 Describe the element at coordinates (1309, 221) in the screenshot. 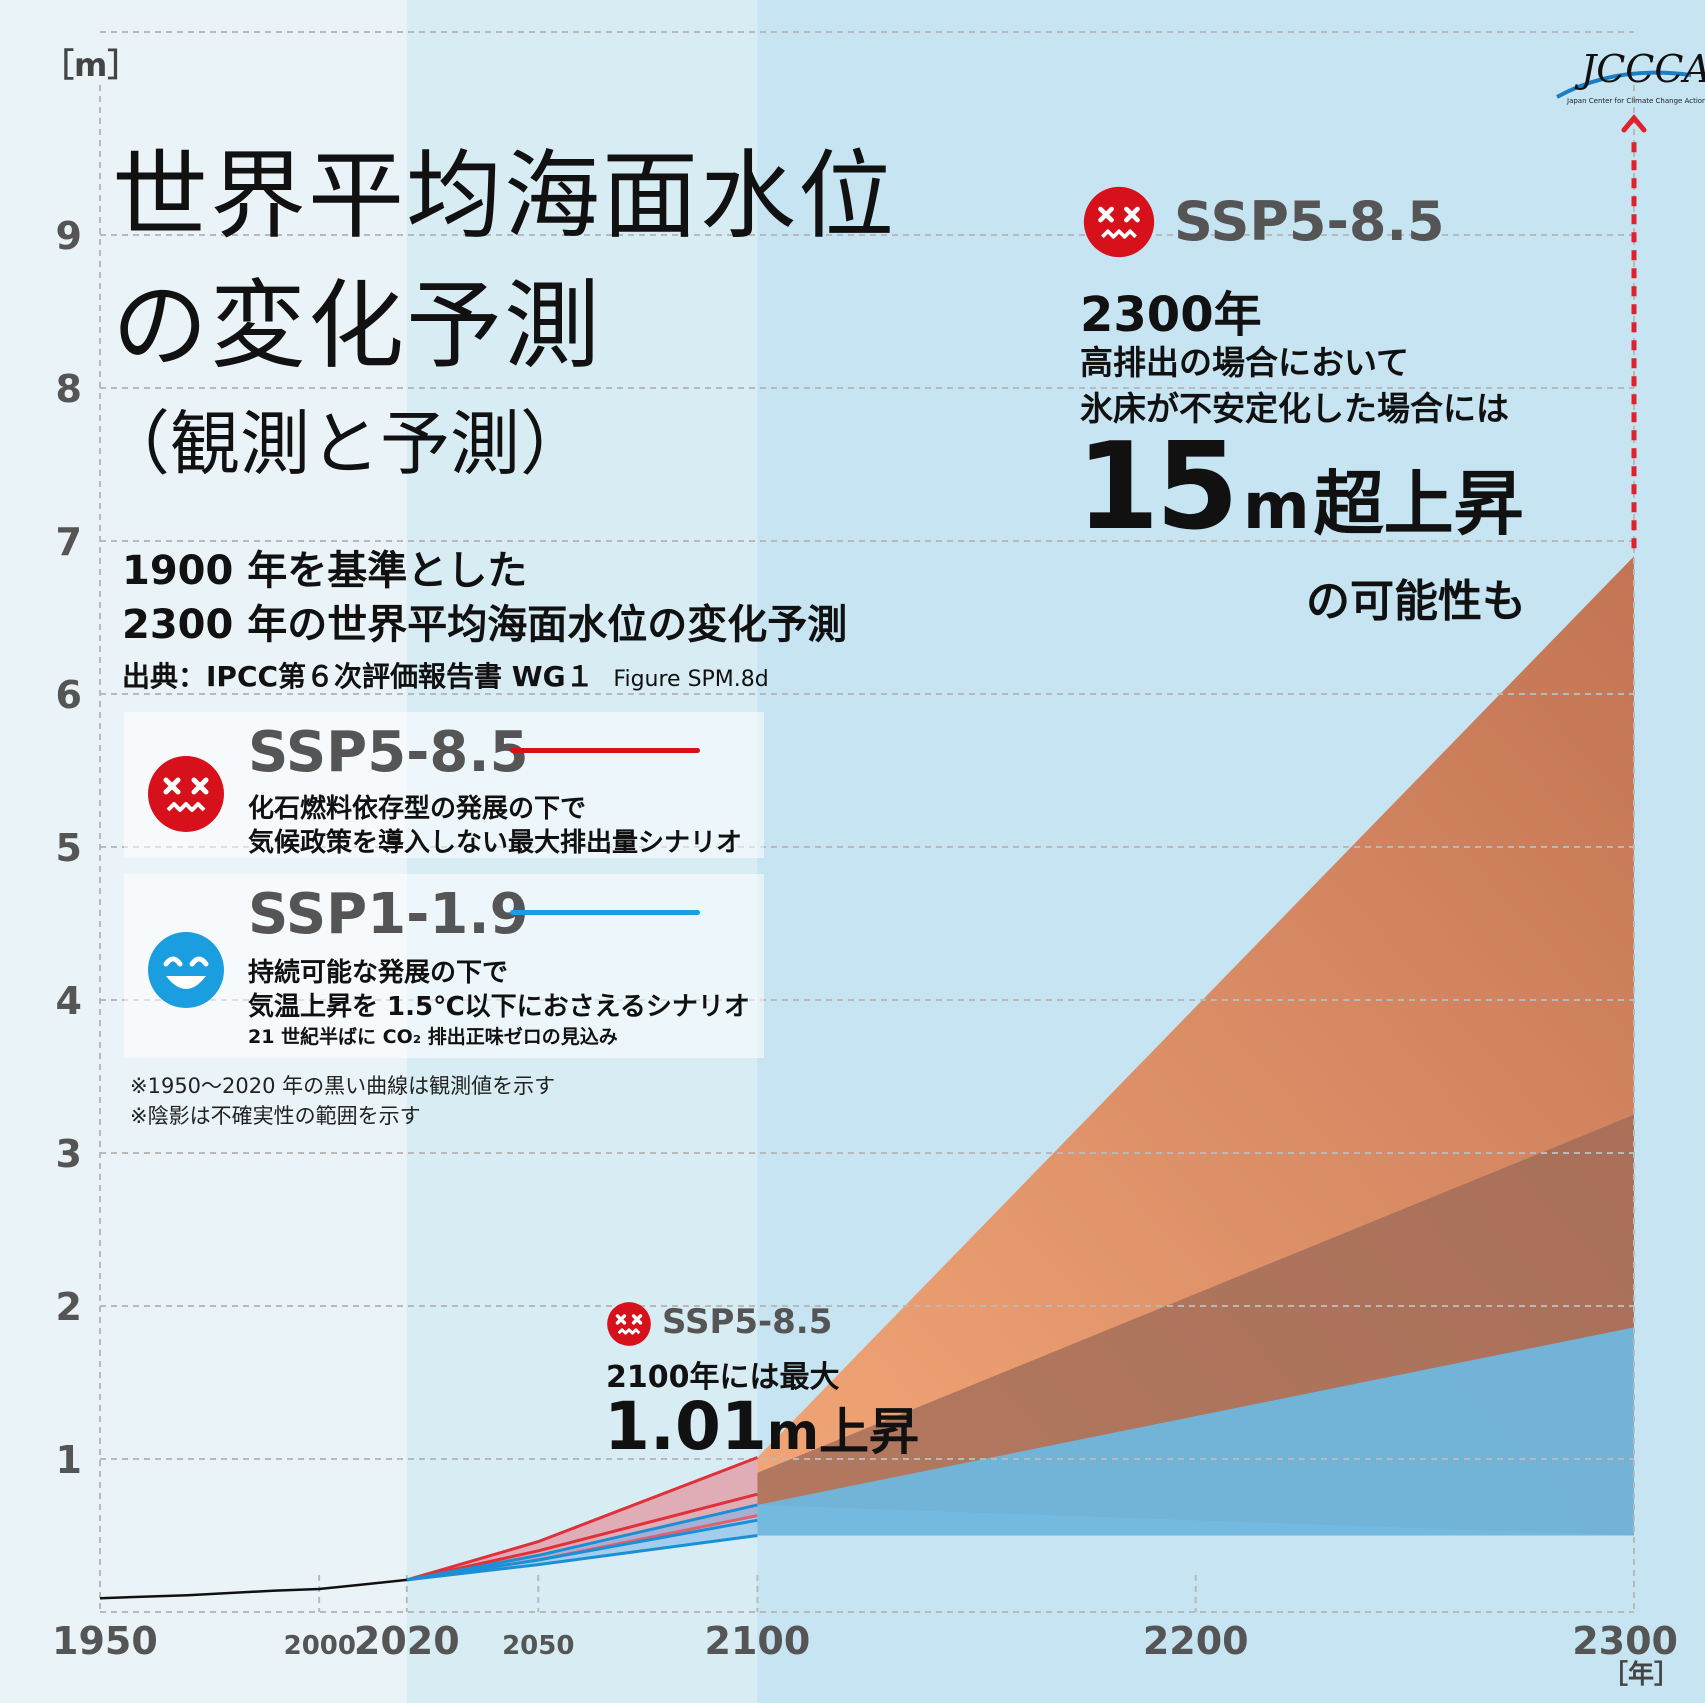

I see `callout-2300-scenario: SSP5-8.5` at that location.